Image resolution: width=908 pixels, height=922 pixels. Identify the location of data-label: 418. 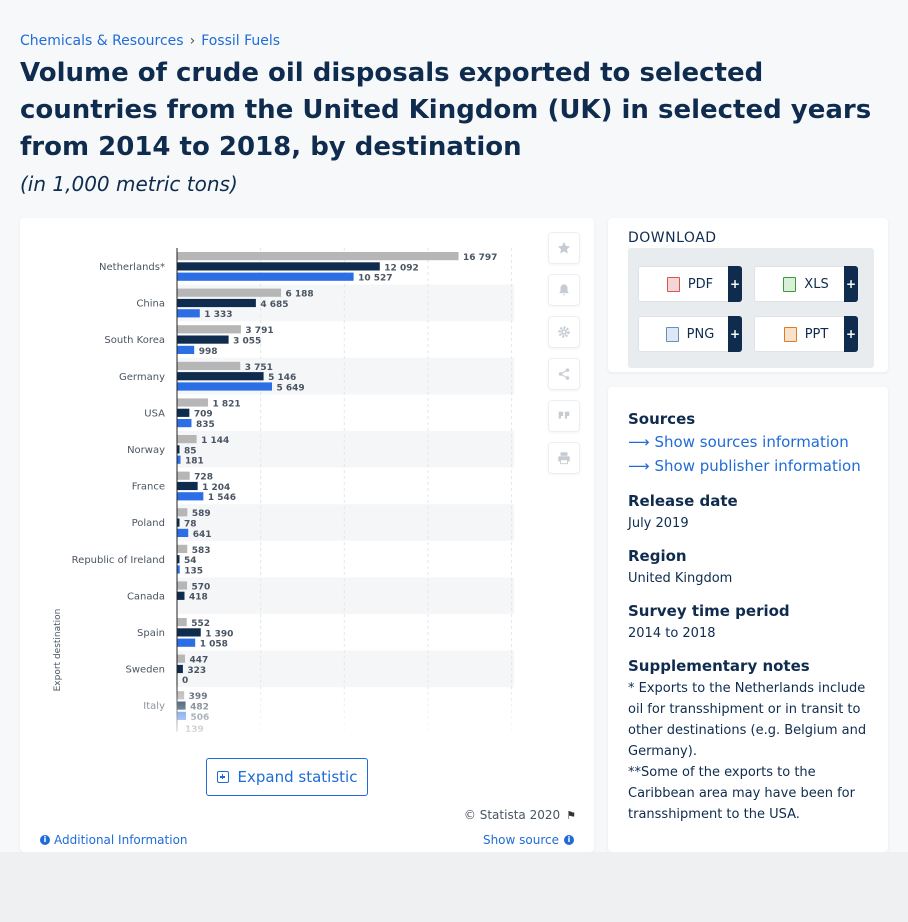
(198, 598).